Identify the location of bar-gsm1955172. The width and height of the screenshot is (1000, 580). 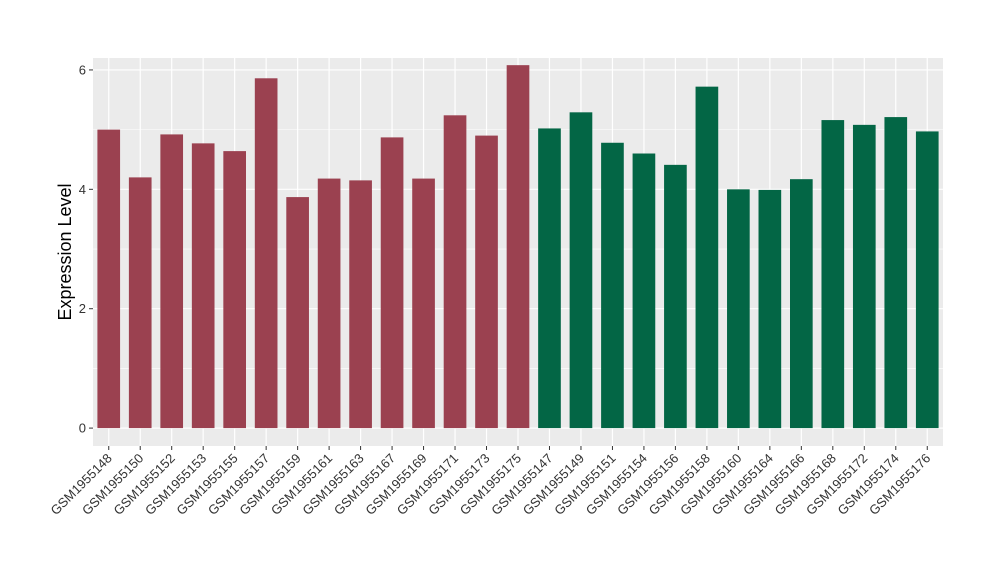
(864, 276).